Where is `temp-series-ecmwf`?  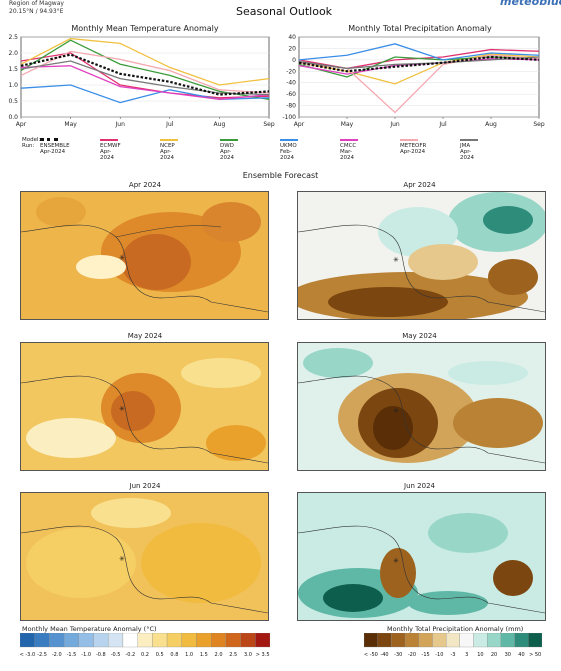 temp-series-ecmwf is located at coordinates (145, 75).